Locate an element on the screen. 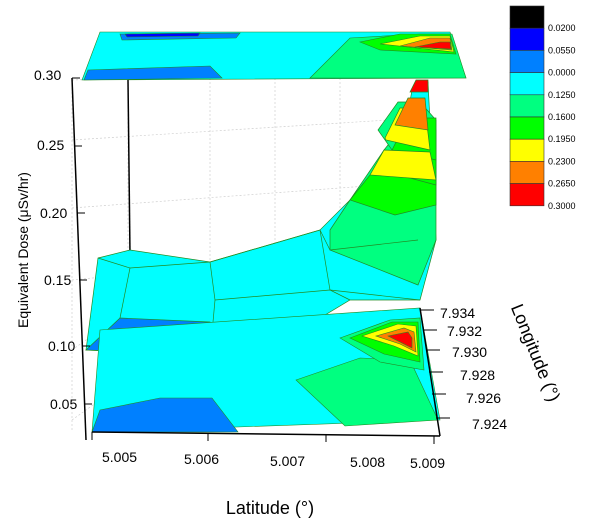 This screenshot has width=598, height=527. z-tick-label: 0.15 is located at coordinates (57, 280).